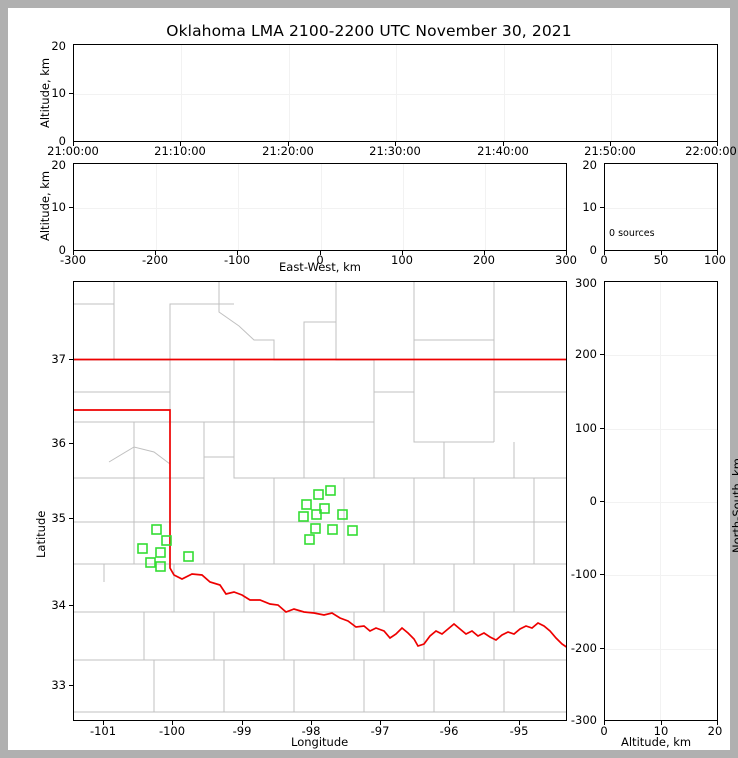 This screenshot has height=758, width=738. Describe the element at coordinates (402, 260) in the screenshot. I see `p2-xtick-4: 100` at that location.